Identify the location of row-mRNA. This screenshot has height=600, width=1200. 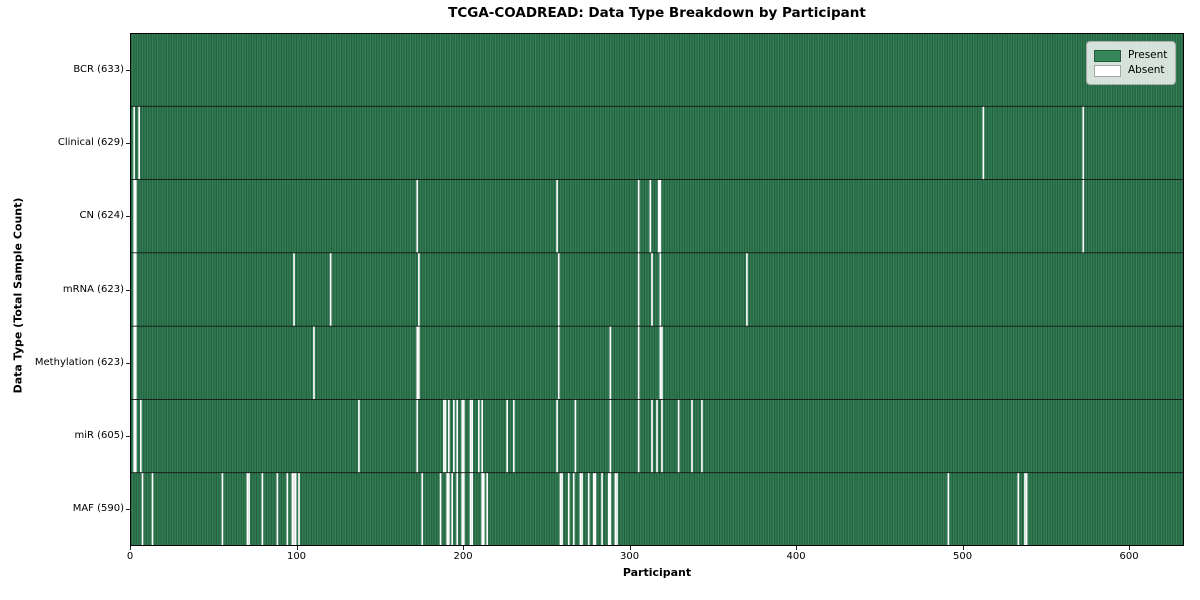
(657, 289).